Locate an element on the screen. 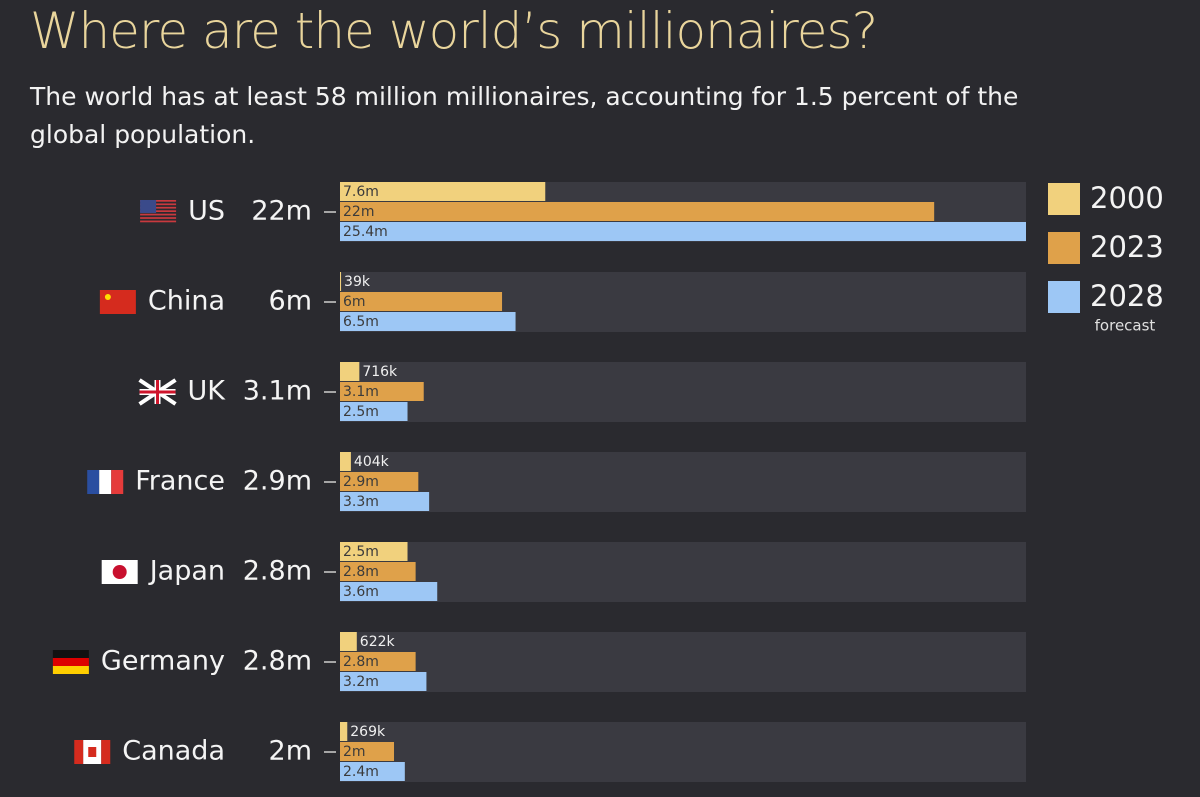 The height and width of the screenshot is (797, 1200). category-label: Germany is located at coordinates (163, 661).